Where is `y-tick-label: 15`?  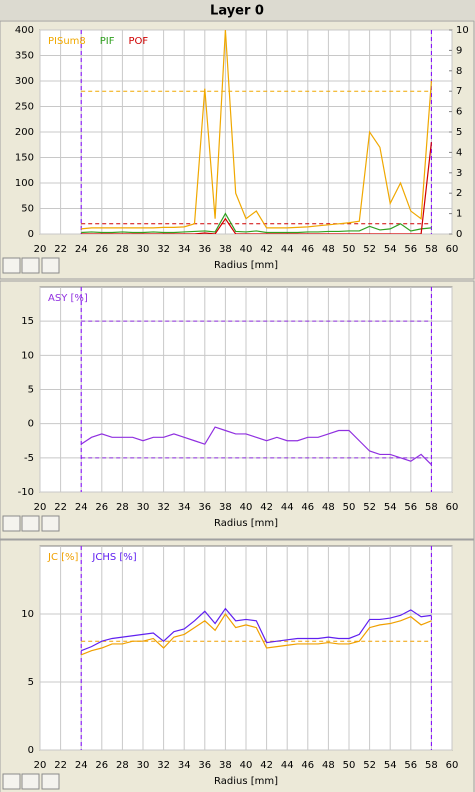 y-tick-label: 15 is located at coordinates (27, 321).